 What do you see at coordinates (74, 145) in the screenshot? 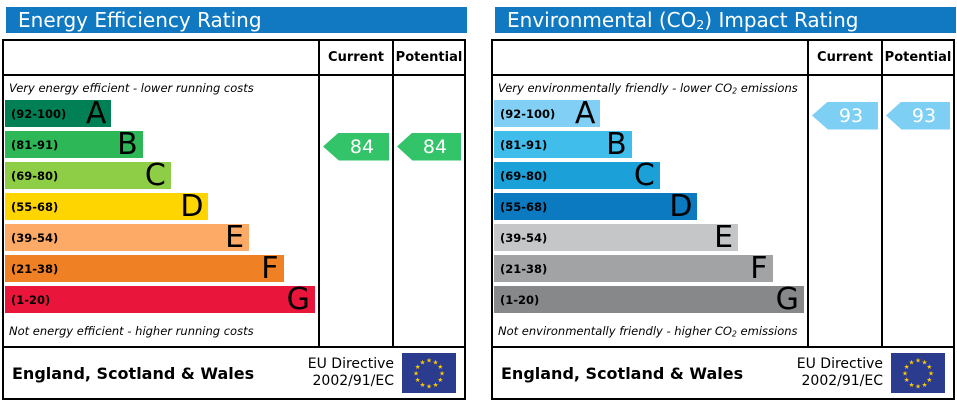
I see `band-bar-b: (81-91) B` at bounding box center [74, 145].